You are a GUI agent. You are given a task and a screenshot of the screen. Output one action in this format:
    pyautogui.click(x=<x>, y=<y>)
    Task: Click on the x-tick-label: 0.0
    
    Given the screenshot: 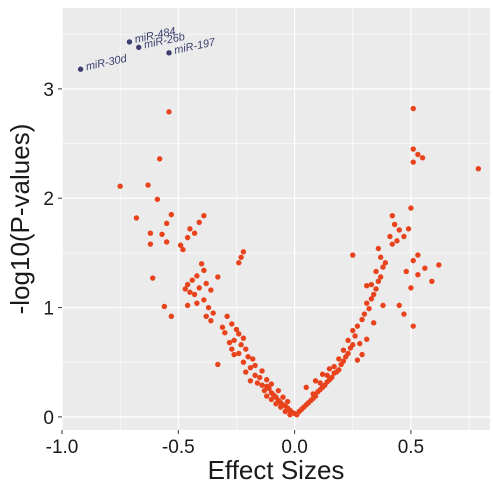 What is the action you would take?
    pyautogui.click(x=294, y=447)
    